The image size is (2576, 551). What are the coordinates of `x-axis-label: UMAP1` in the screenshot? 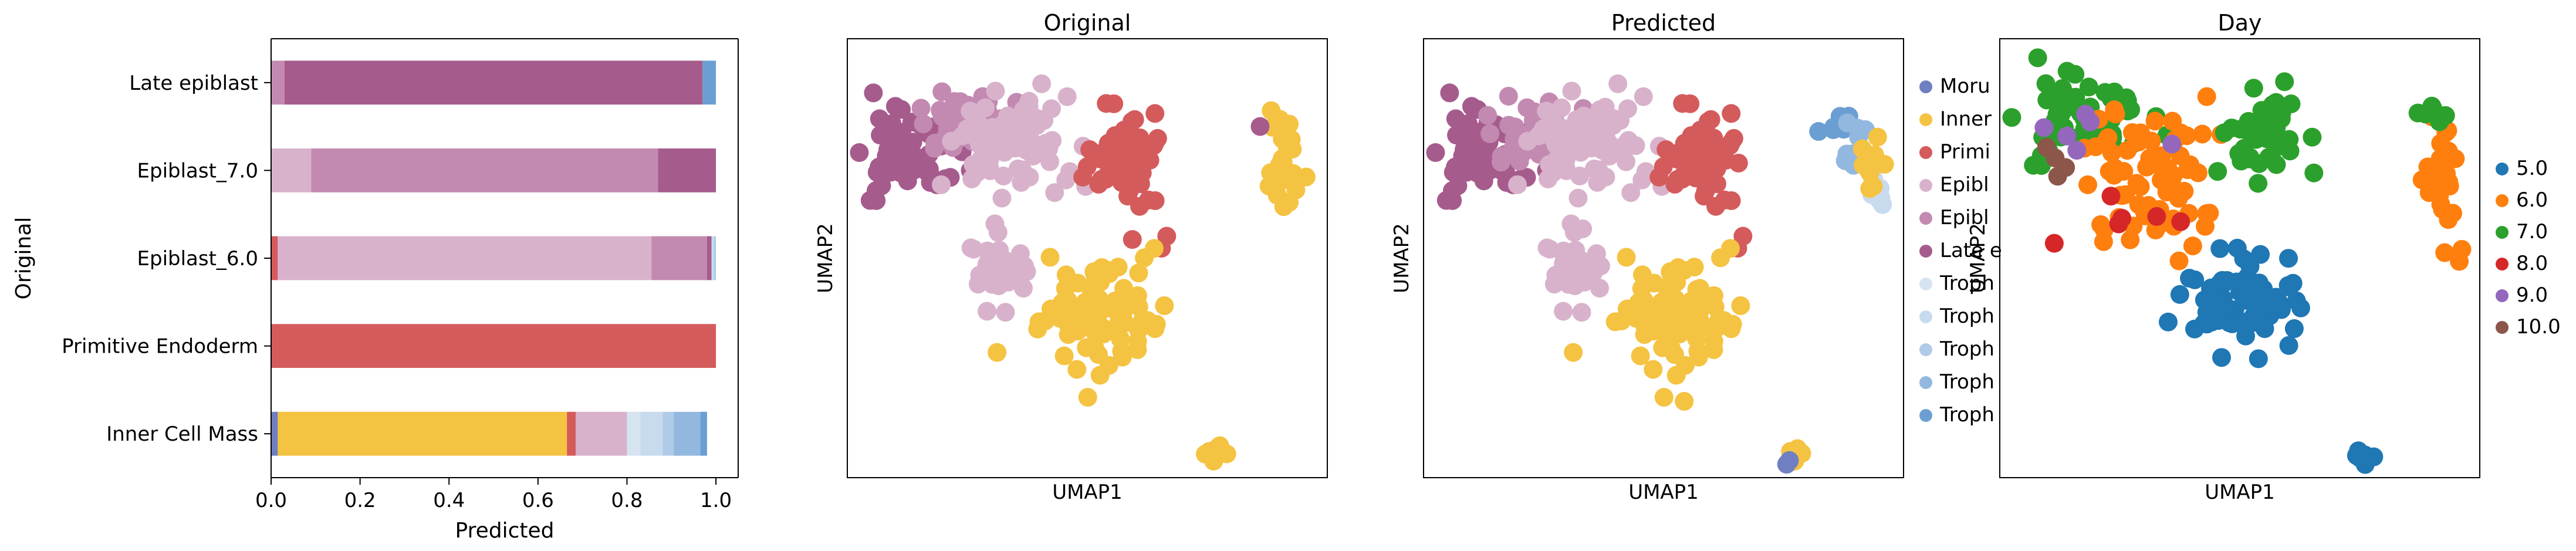 It's located at (1663, 492).